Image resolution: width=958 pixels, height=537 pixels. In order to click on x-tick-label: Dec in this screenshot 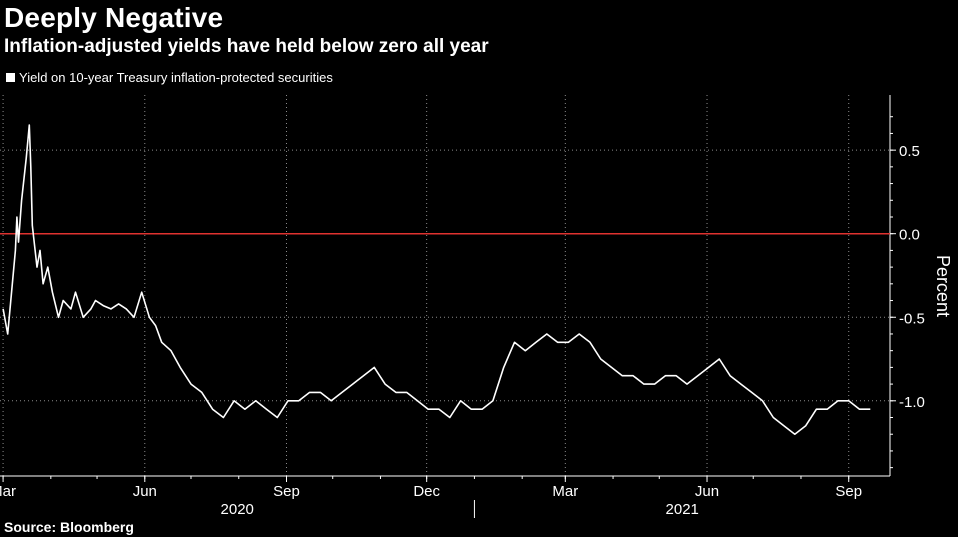, I will do `click(426, 491)`.